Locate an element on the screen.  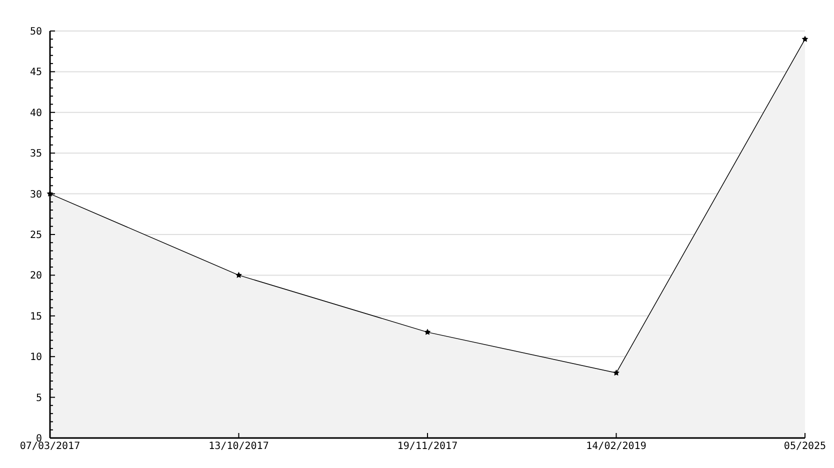
y-tick-label: 20 is located at coordinates (36, 276).